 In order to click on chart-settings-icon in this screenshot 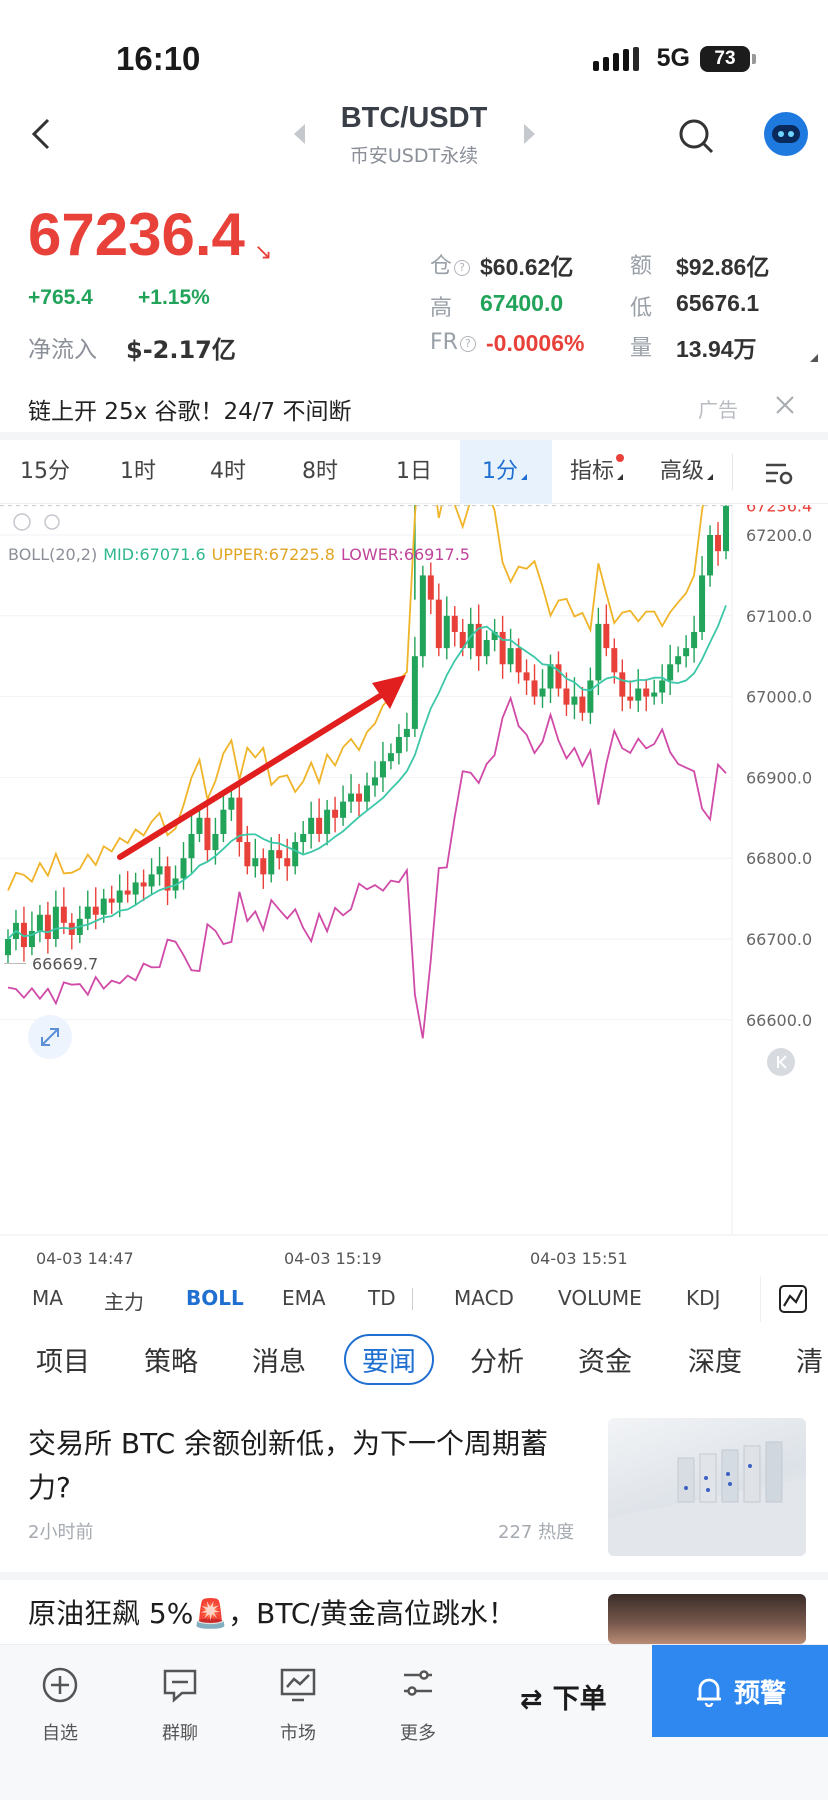, I will do `click(779, 473)`.